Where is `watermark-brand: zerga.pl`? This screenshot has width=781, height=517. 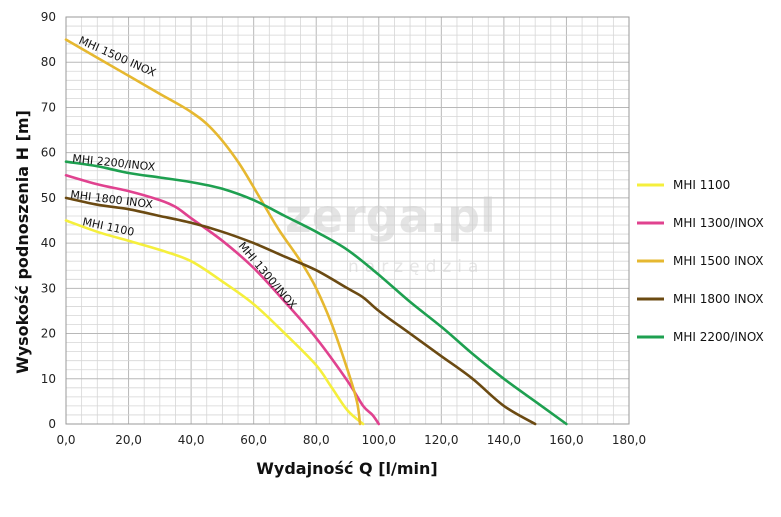
watermark-brand: zerga.pl is located at coordinates (390, 216).